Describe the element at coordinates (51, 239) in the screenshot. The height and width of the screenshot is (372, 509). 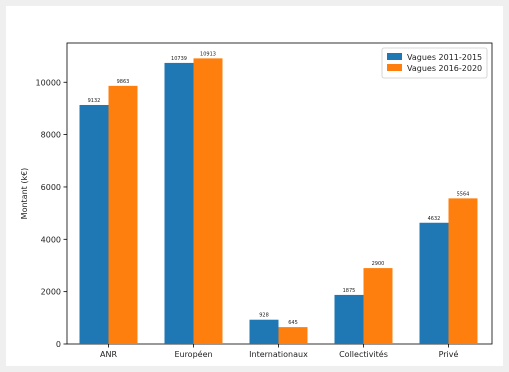
I see `y-tick-label: 4000` at that location.